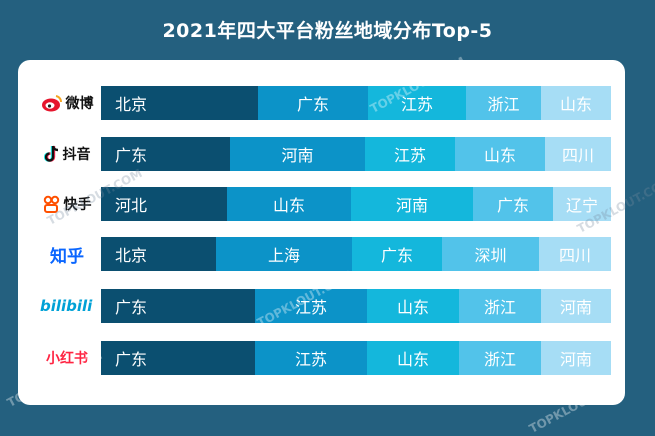  I want to click on stacked-bar: 广东 河南 江苏 山东 四川, so click(356, 154).